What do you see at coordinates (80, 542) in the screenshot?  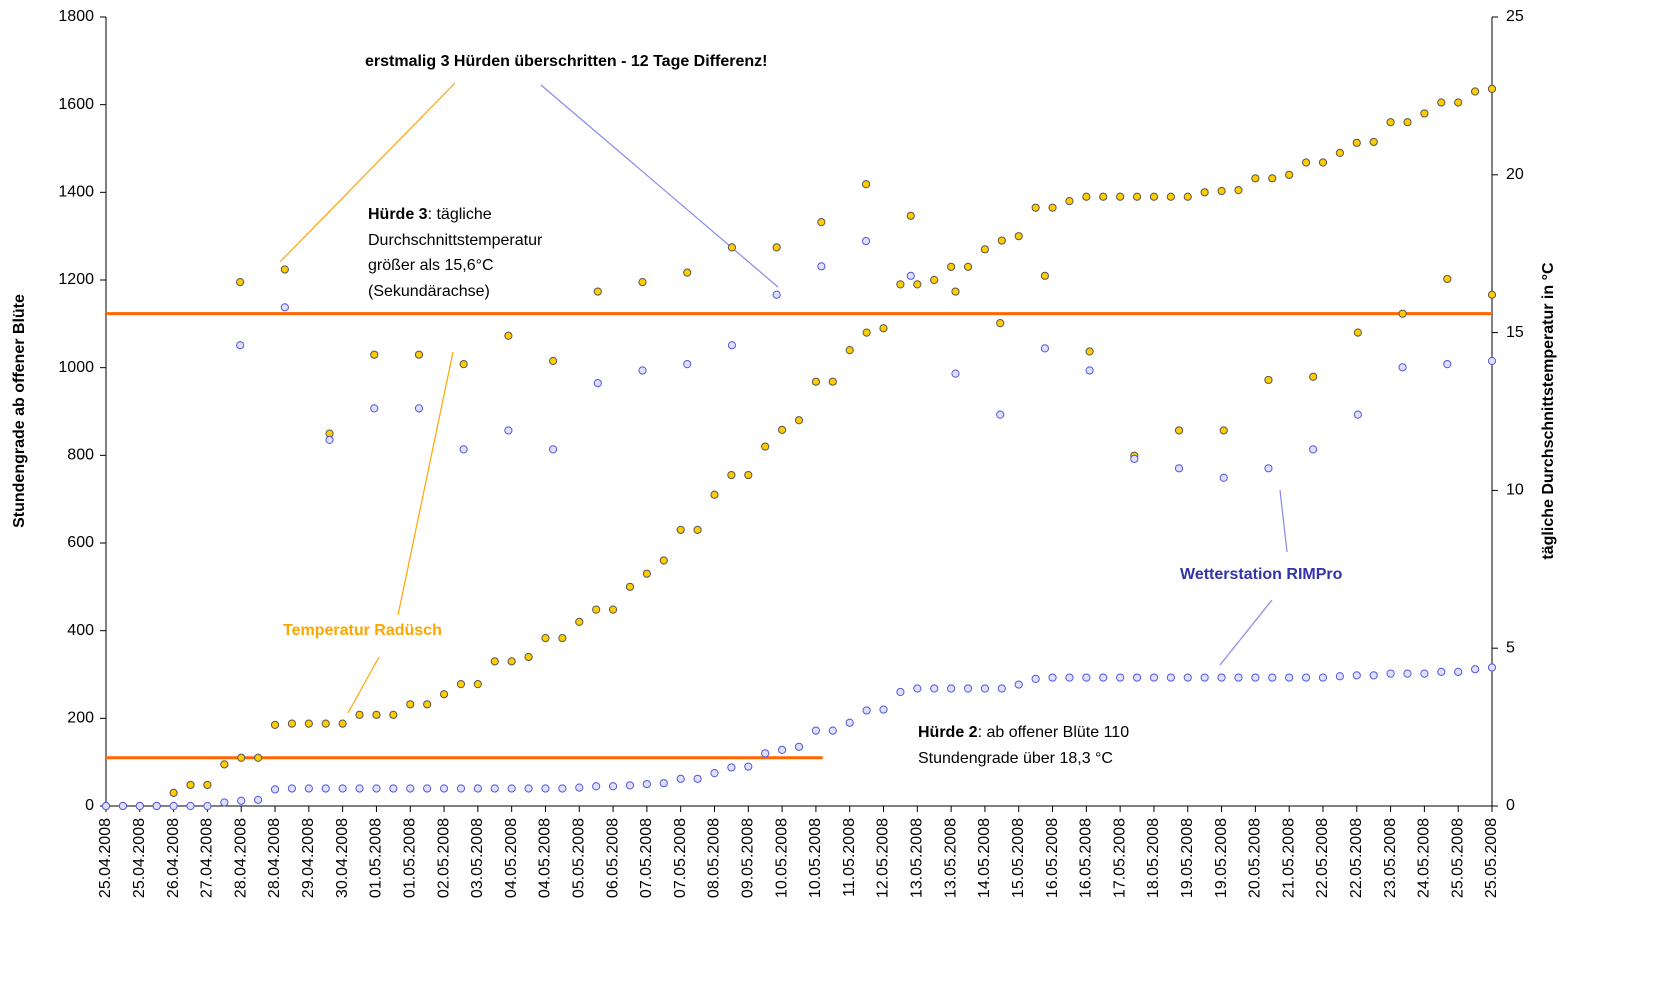 I see `y-tick-label: 600` at bounding box center [80, 542].